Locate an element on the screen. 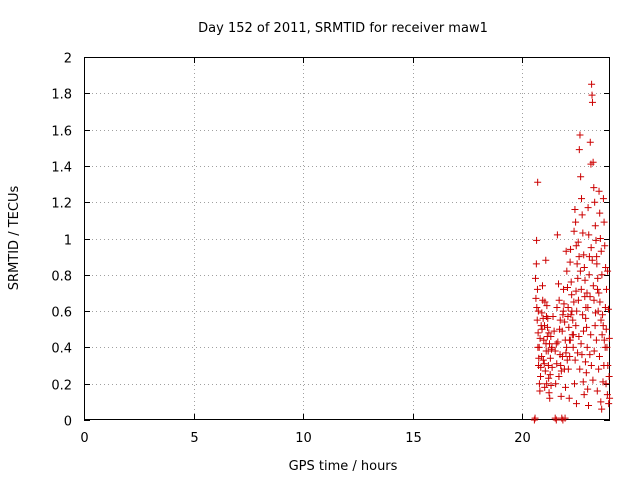 The height and width of the screenshot is (480, 640). y-tick-label: 2 is located at coordinates (68, 59).